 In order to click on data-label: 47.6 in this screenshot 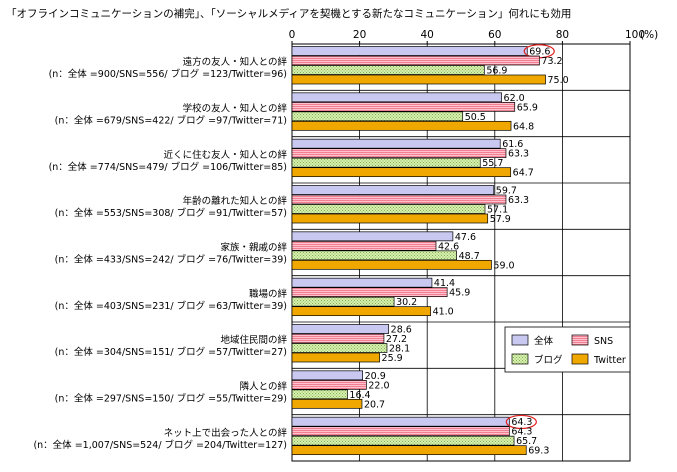, I will do `click(465, 237)`.